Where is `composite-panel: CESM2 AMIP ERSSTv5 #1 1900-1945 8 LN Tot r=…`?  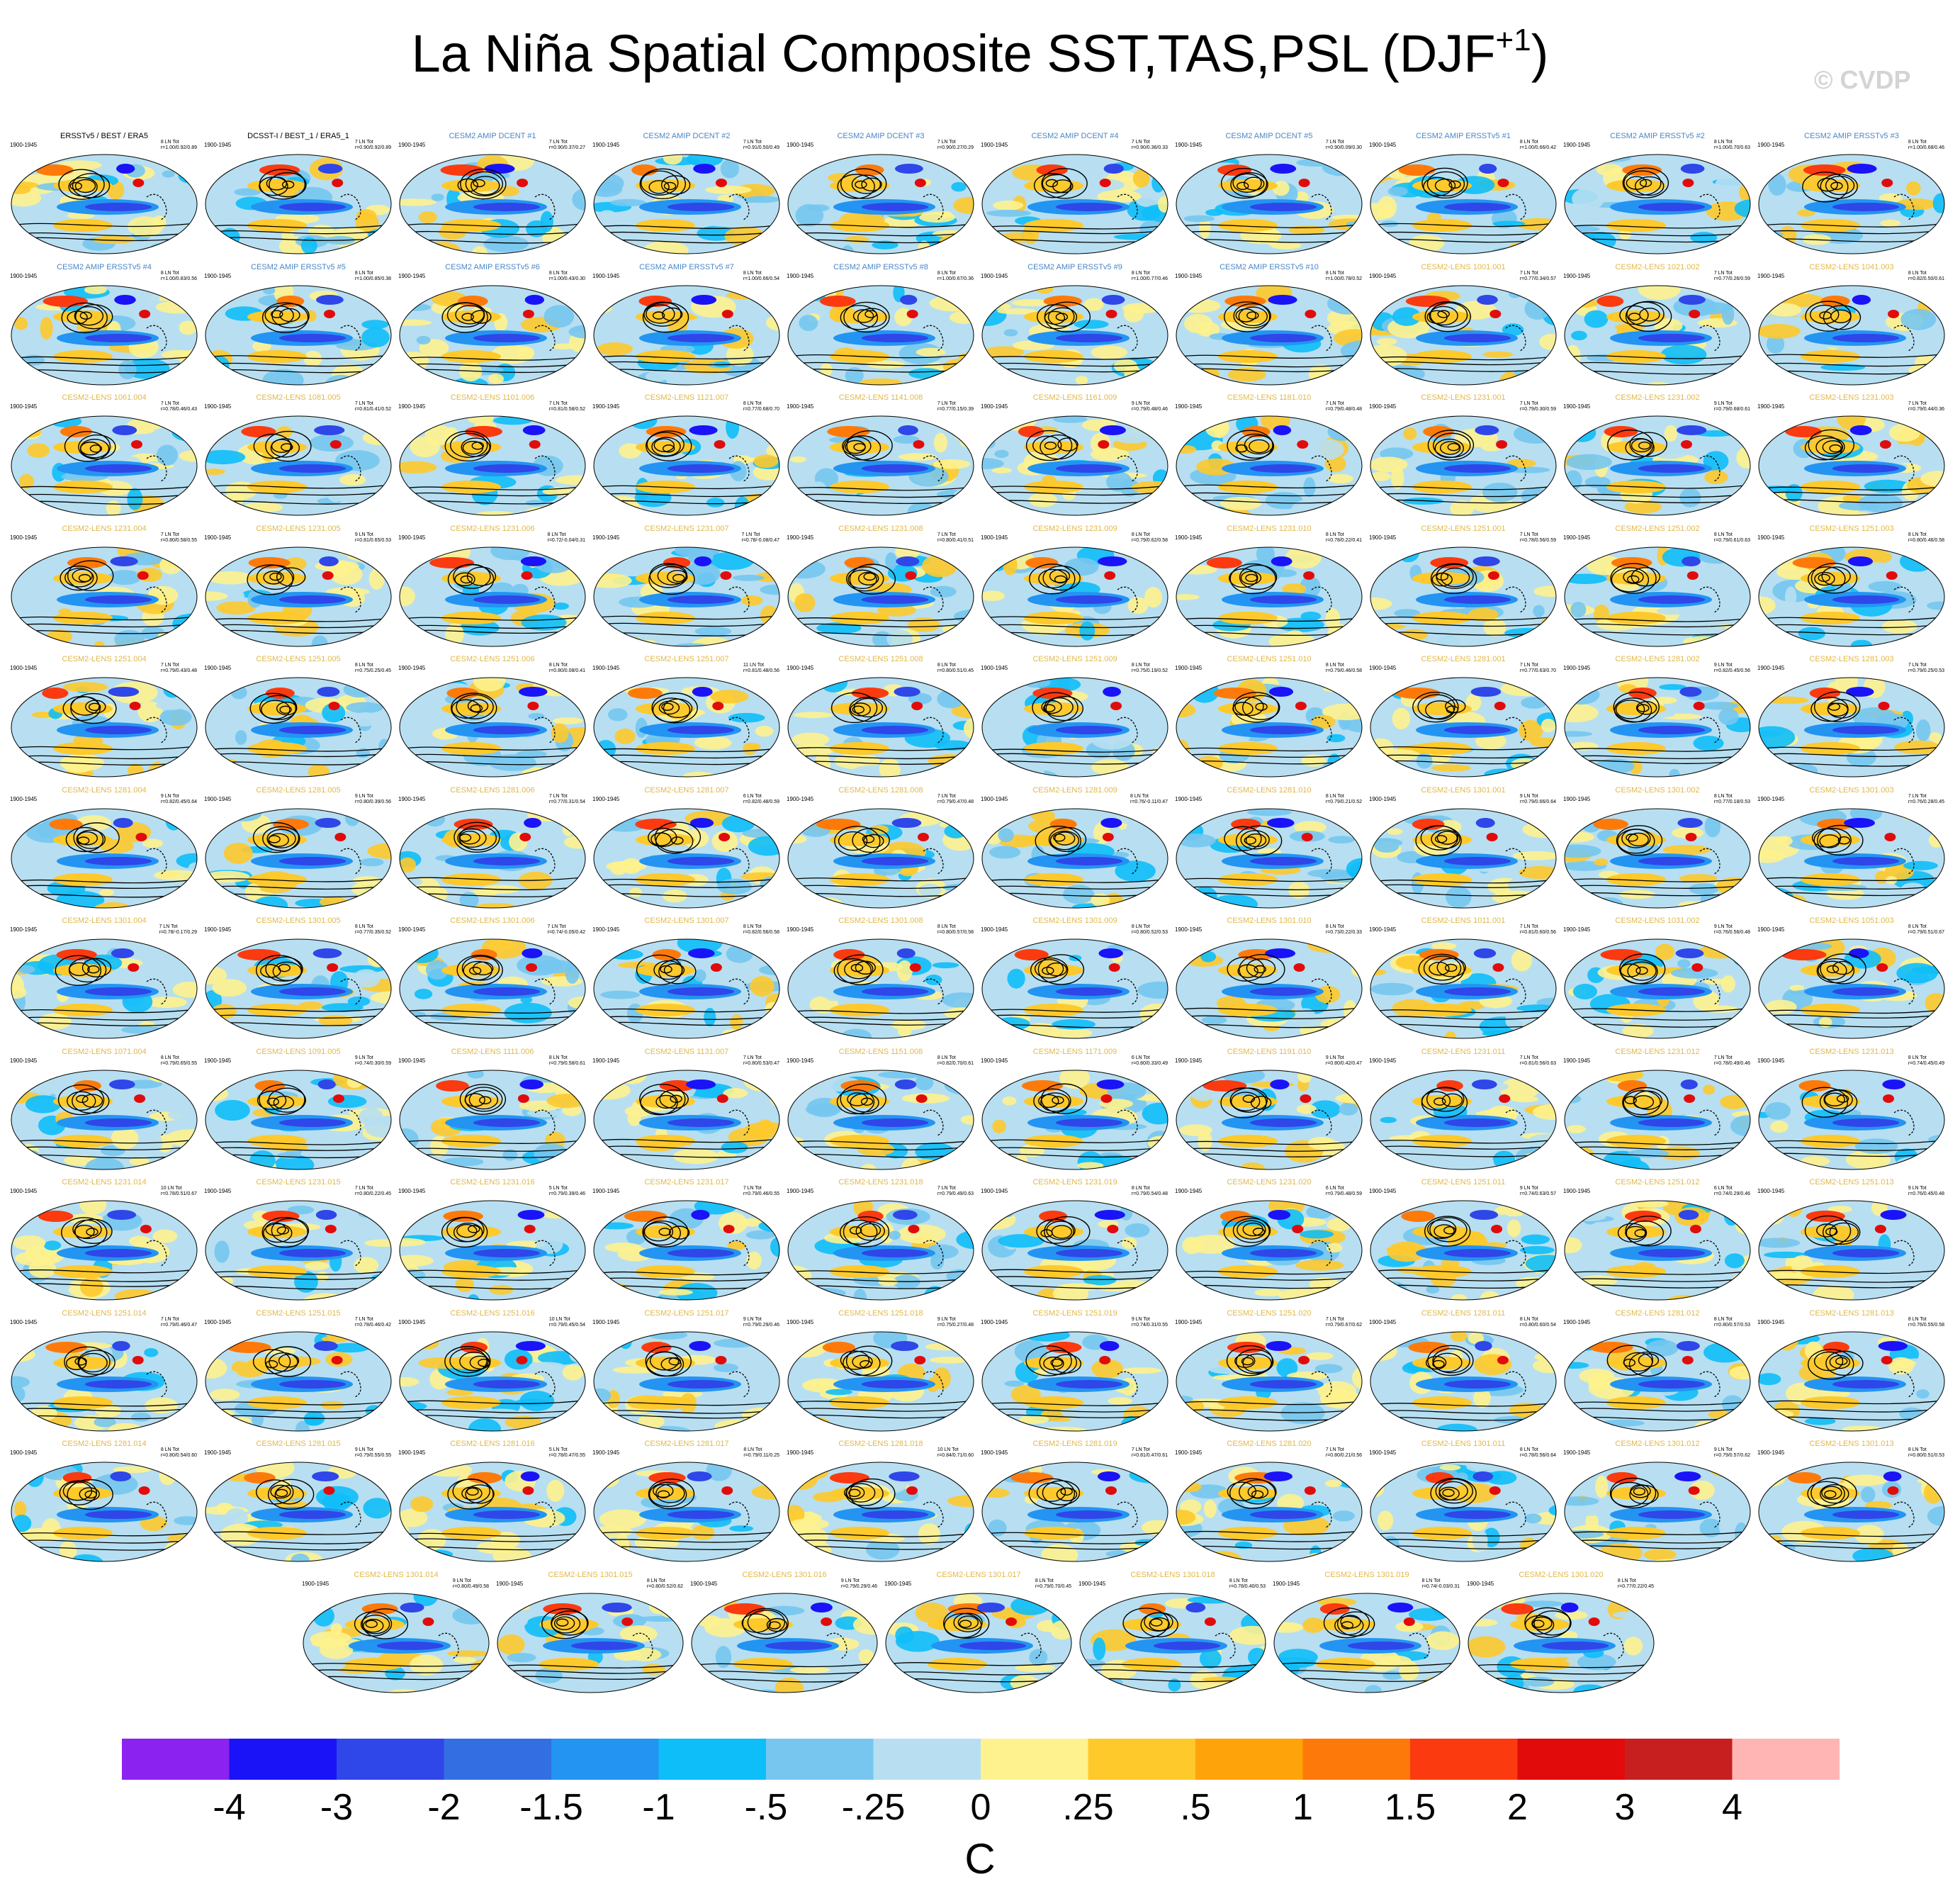
composite-panel: CESM2 AMIP ERSSTv5 #1 1900-1945 8 LN Tot r=… is located at coordinates (1464, 194).